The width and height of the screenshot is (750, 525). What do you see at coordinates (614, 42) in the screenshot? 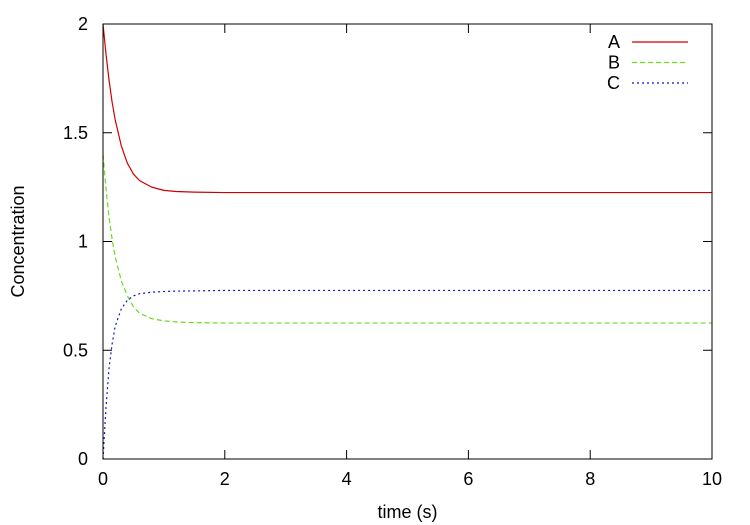
I see `legend-label-a: A` at bounding box center [614, 42].